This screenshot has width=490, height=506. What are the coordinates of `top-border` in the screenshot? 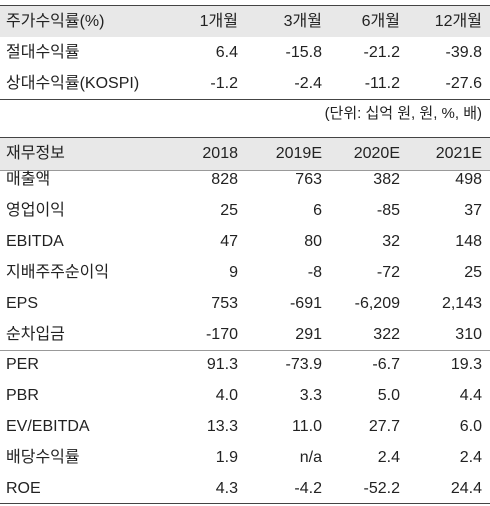 It's located at (245, 5).